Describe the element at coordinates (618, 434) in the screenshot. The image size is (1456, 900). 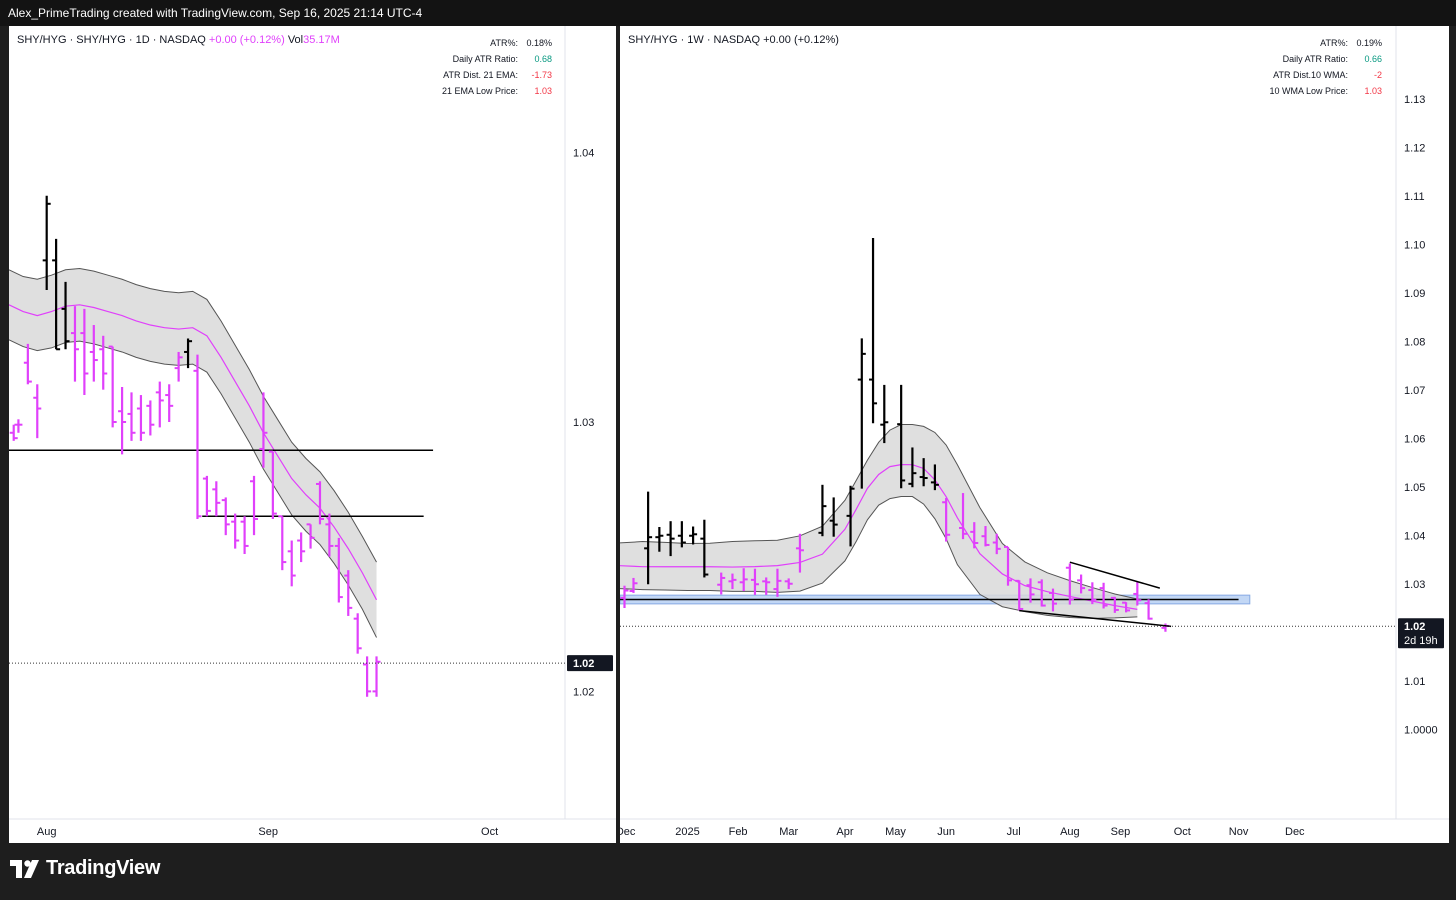
I see `panel-divider` at that location.